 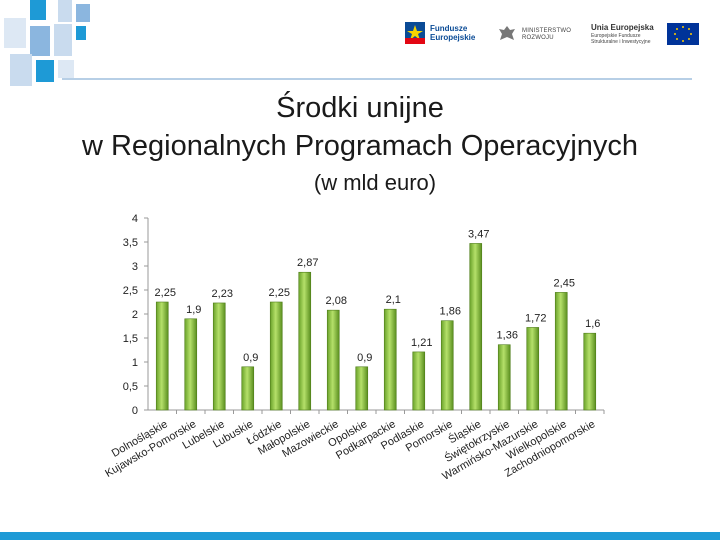 What do you see at coordinates (622, 27) in the screenshot?
I see `ue-logo-title: Unia Europejska` at bounding box center [622, 27].